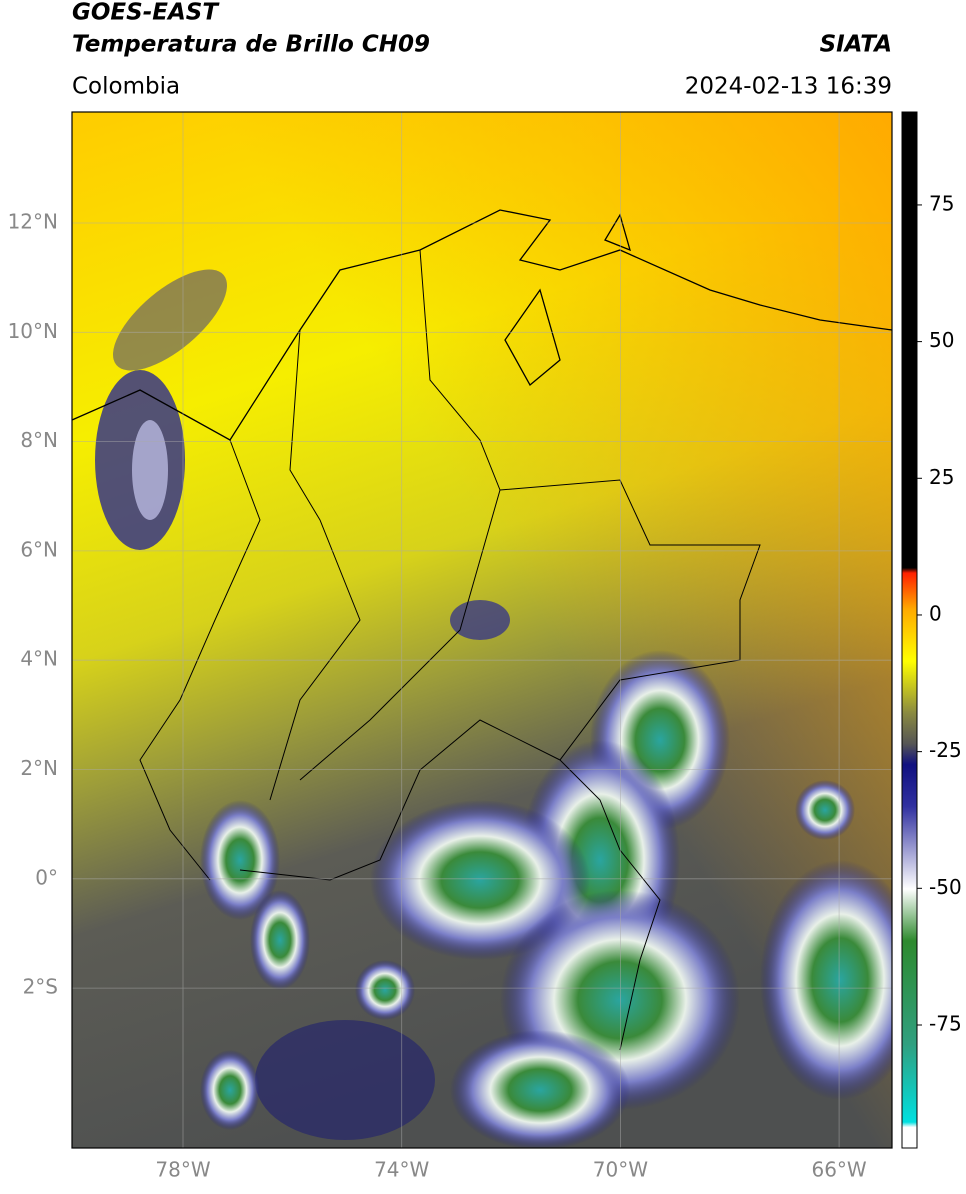 The image size is (966, 1194). What do you see at coordinates (33, 331) in the screenshot?
I see `lat-label: 10°N` at bounding box center [33, 331].